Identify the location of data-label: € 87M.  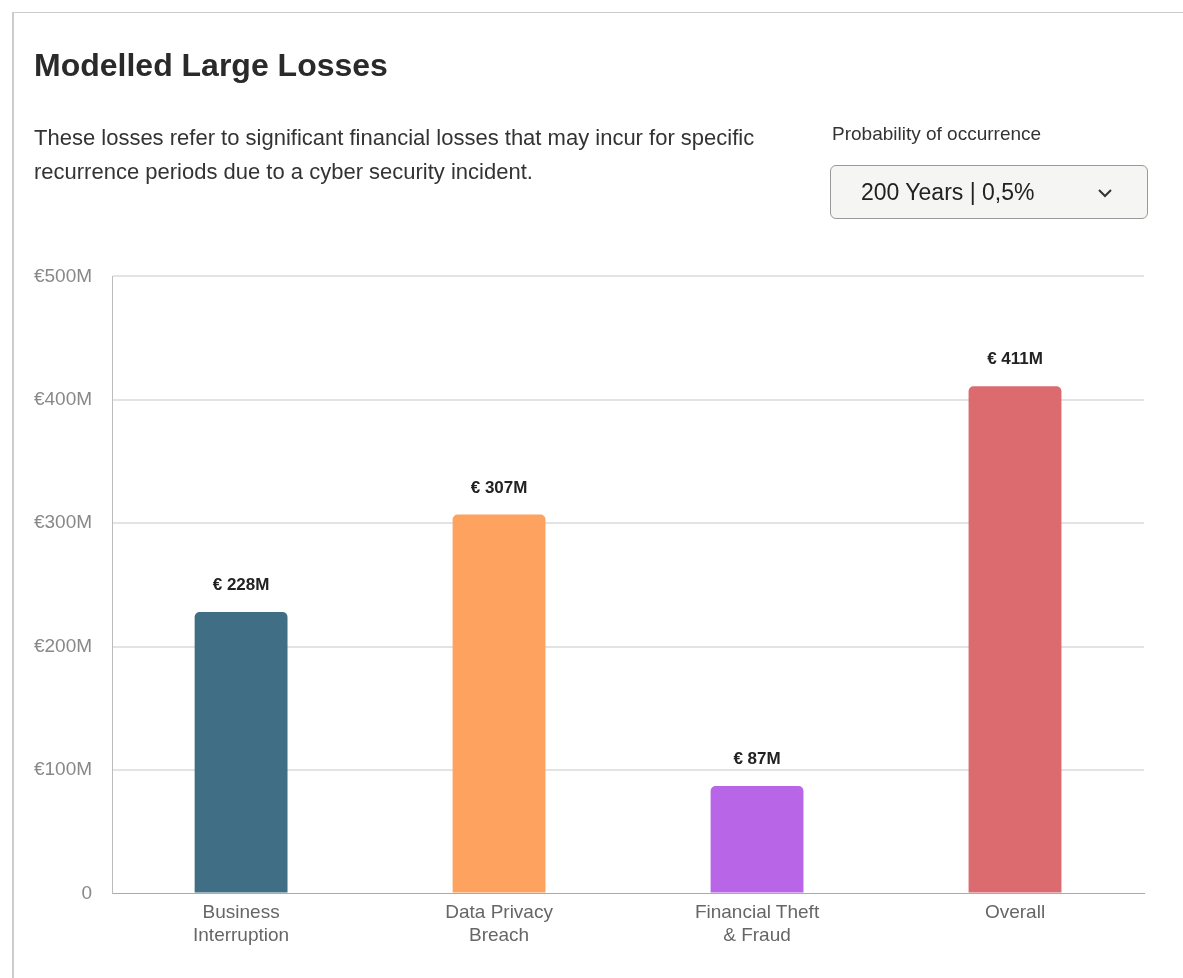
(757, 759).